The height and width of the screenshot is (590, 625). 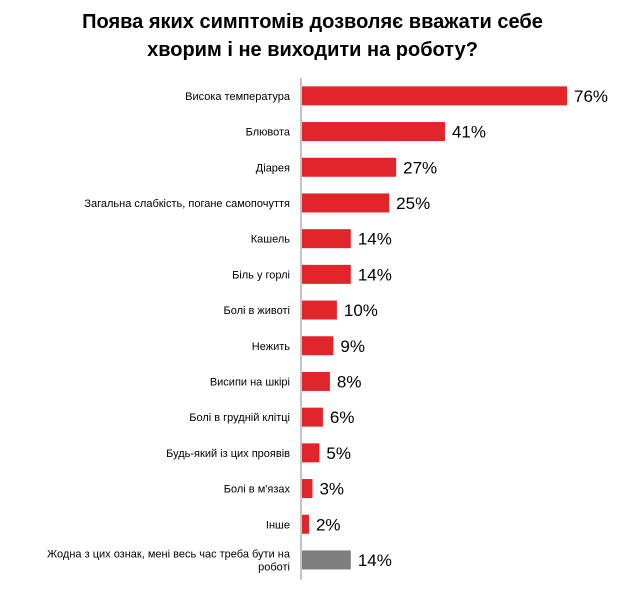 I want to click on value-label-9: 6%, so click(x=342, y=417).